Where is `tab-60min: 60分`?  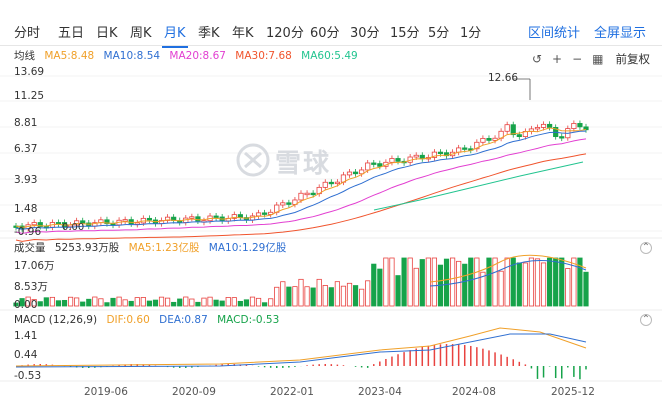 tab-60min: 60分 is located at coordinates (325, 33).